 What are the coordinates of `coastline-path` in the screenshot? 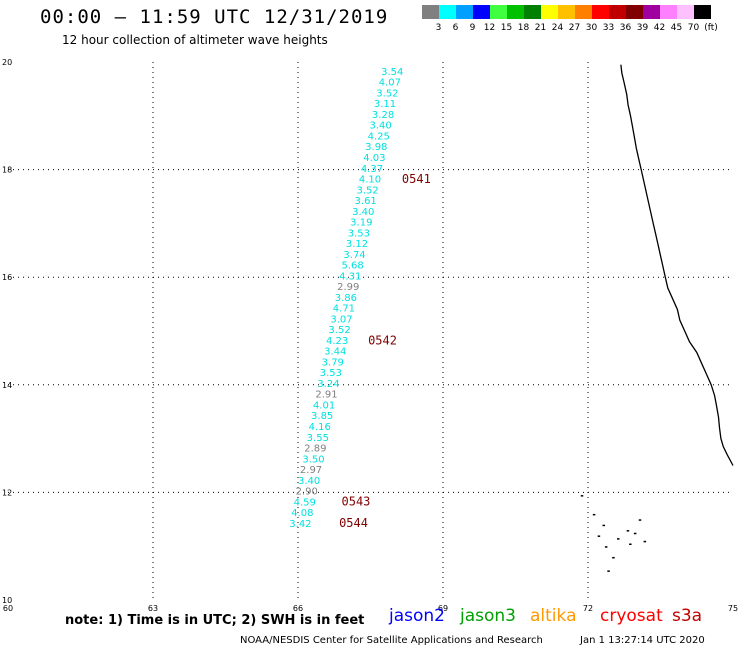 It's located at (677, 265).